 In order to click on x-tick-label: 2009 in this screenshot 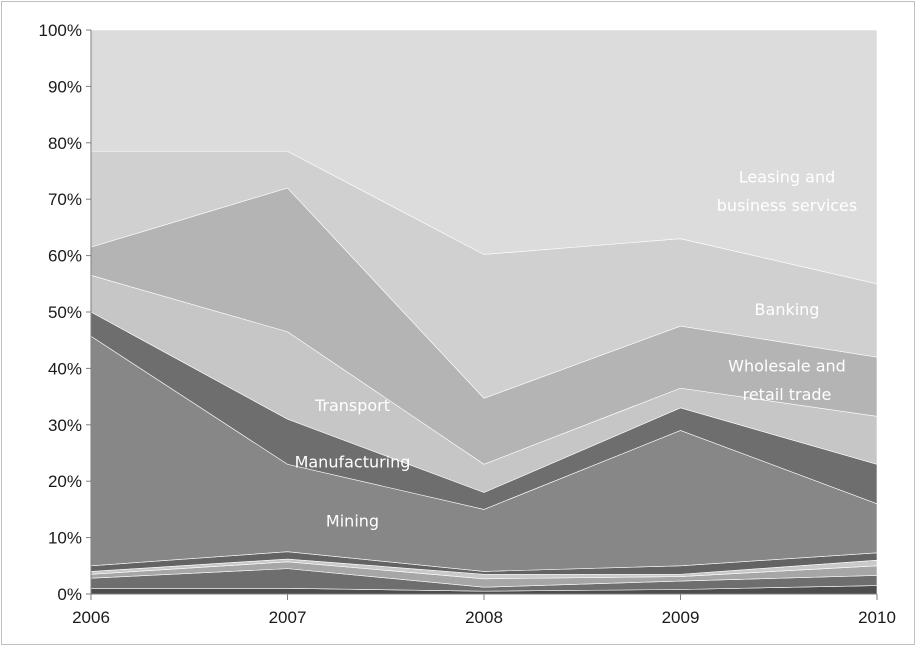, I will do `click(681, 617)`.